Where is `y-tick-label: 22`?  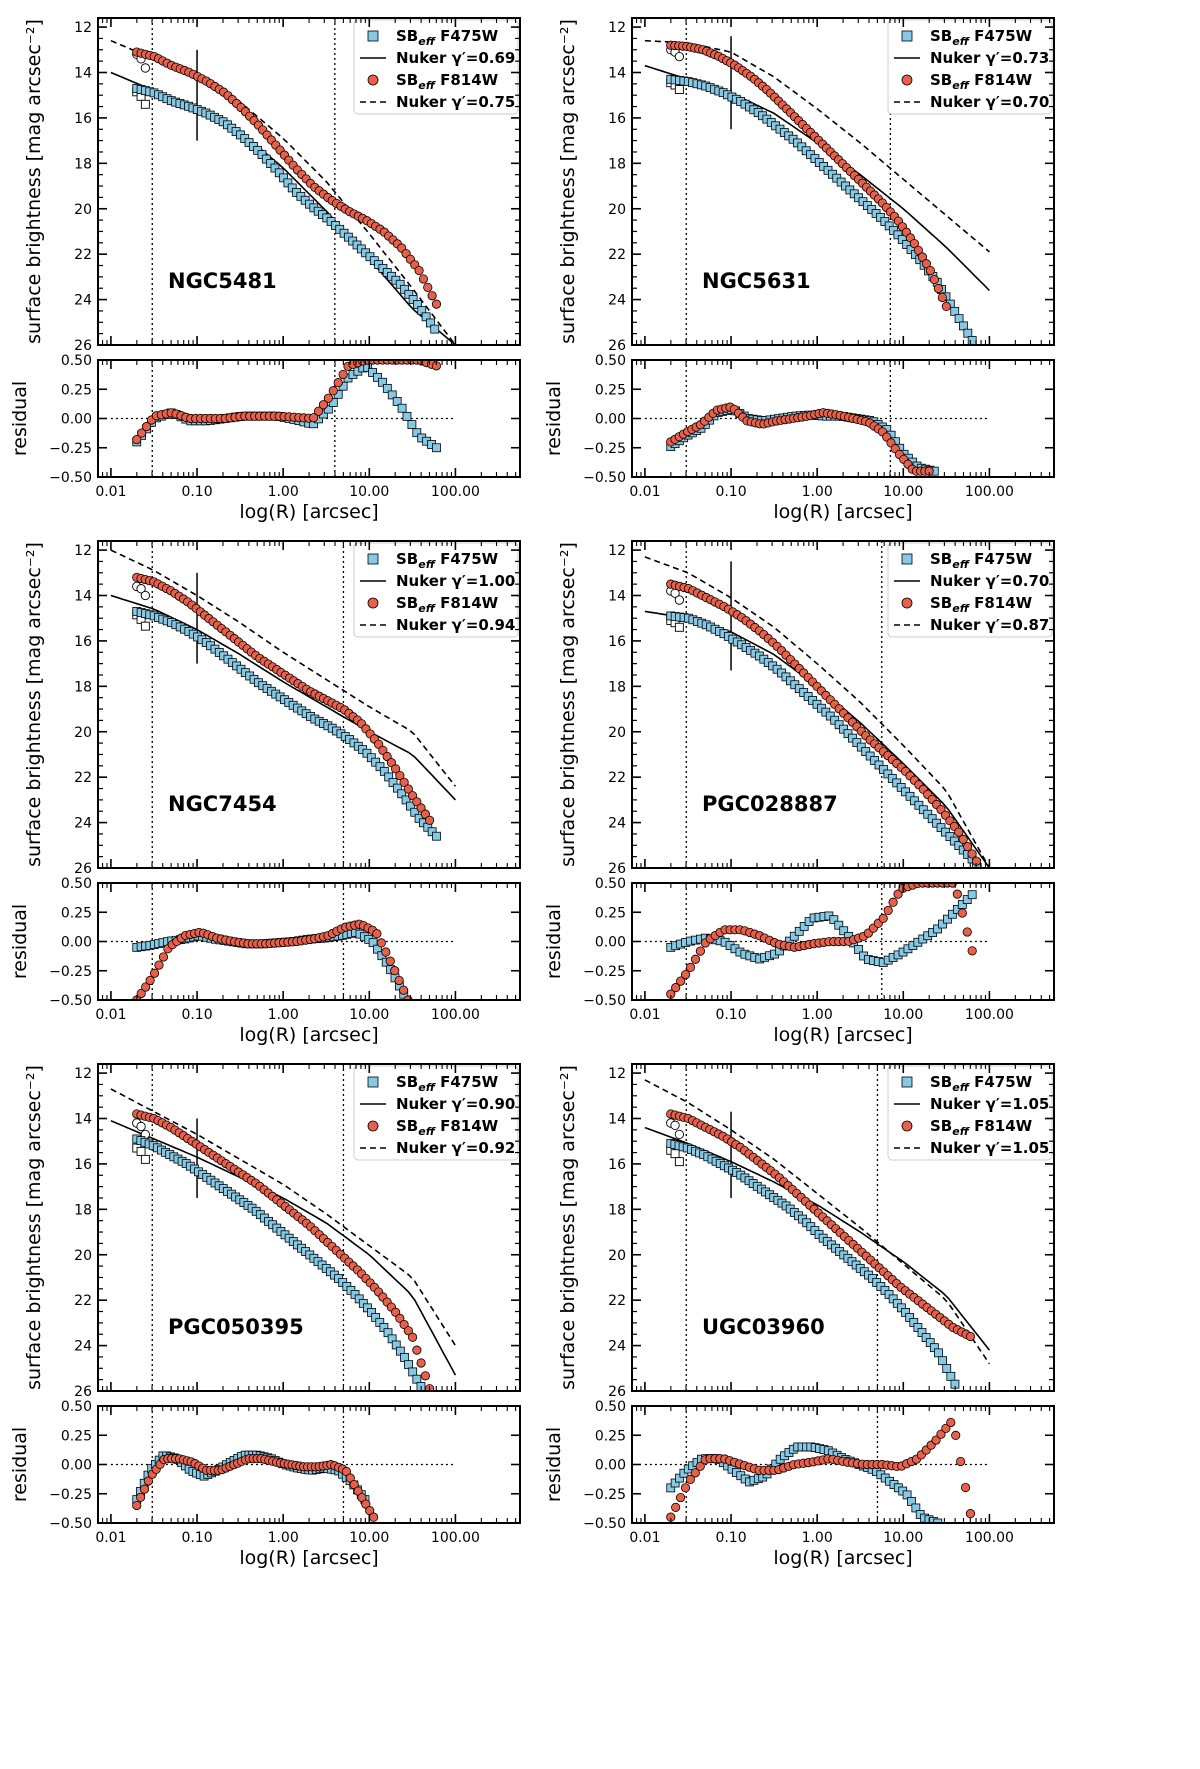
y-tick-label: 22 is located at coordinates (83, 778).